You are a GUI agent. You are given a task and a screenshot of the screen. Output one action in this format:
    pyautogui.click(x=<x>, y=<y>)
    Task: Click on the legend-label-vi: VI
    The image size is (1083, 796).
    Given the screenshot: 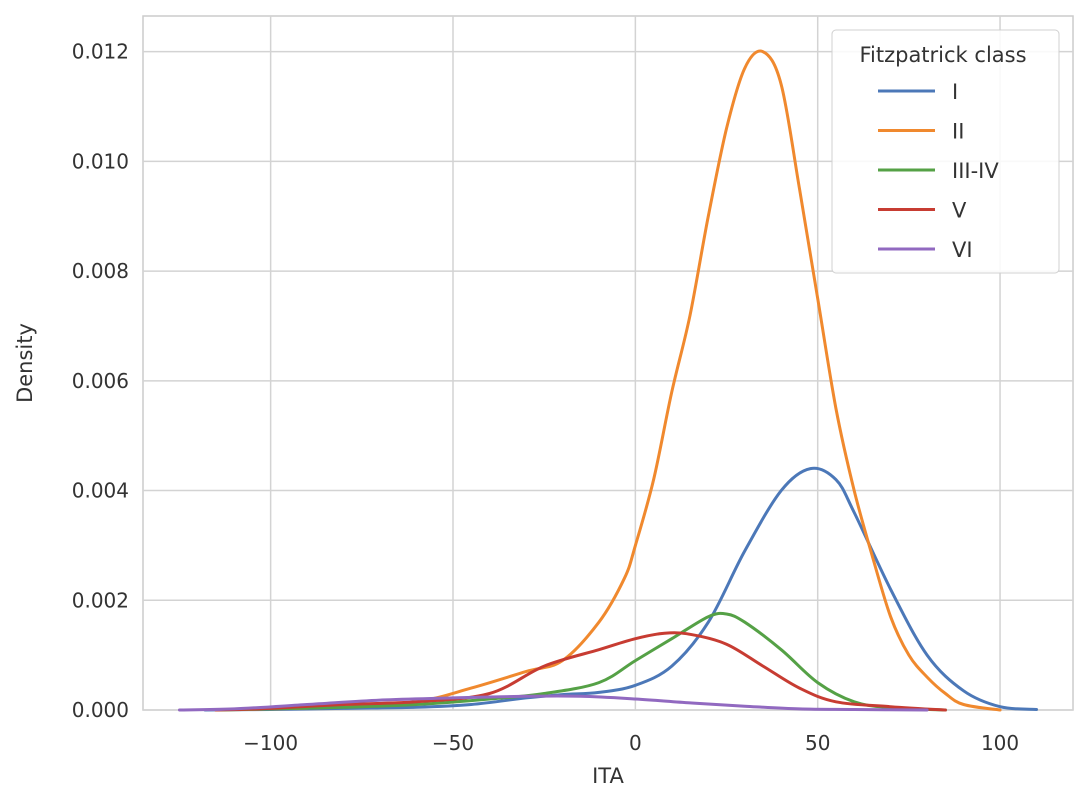 What is the action you would take?
    pyautogui.click(x=962, y=250)
    